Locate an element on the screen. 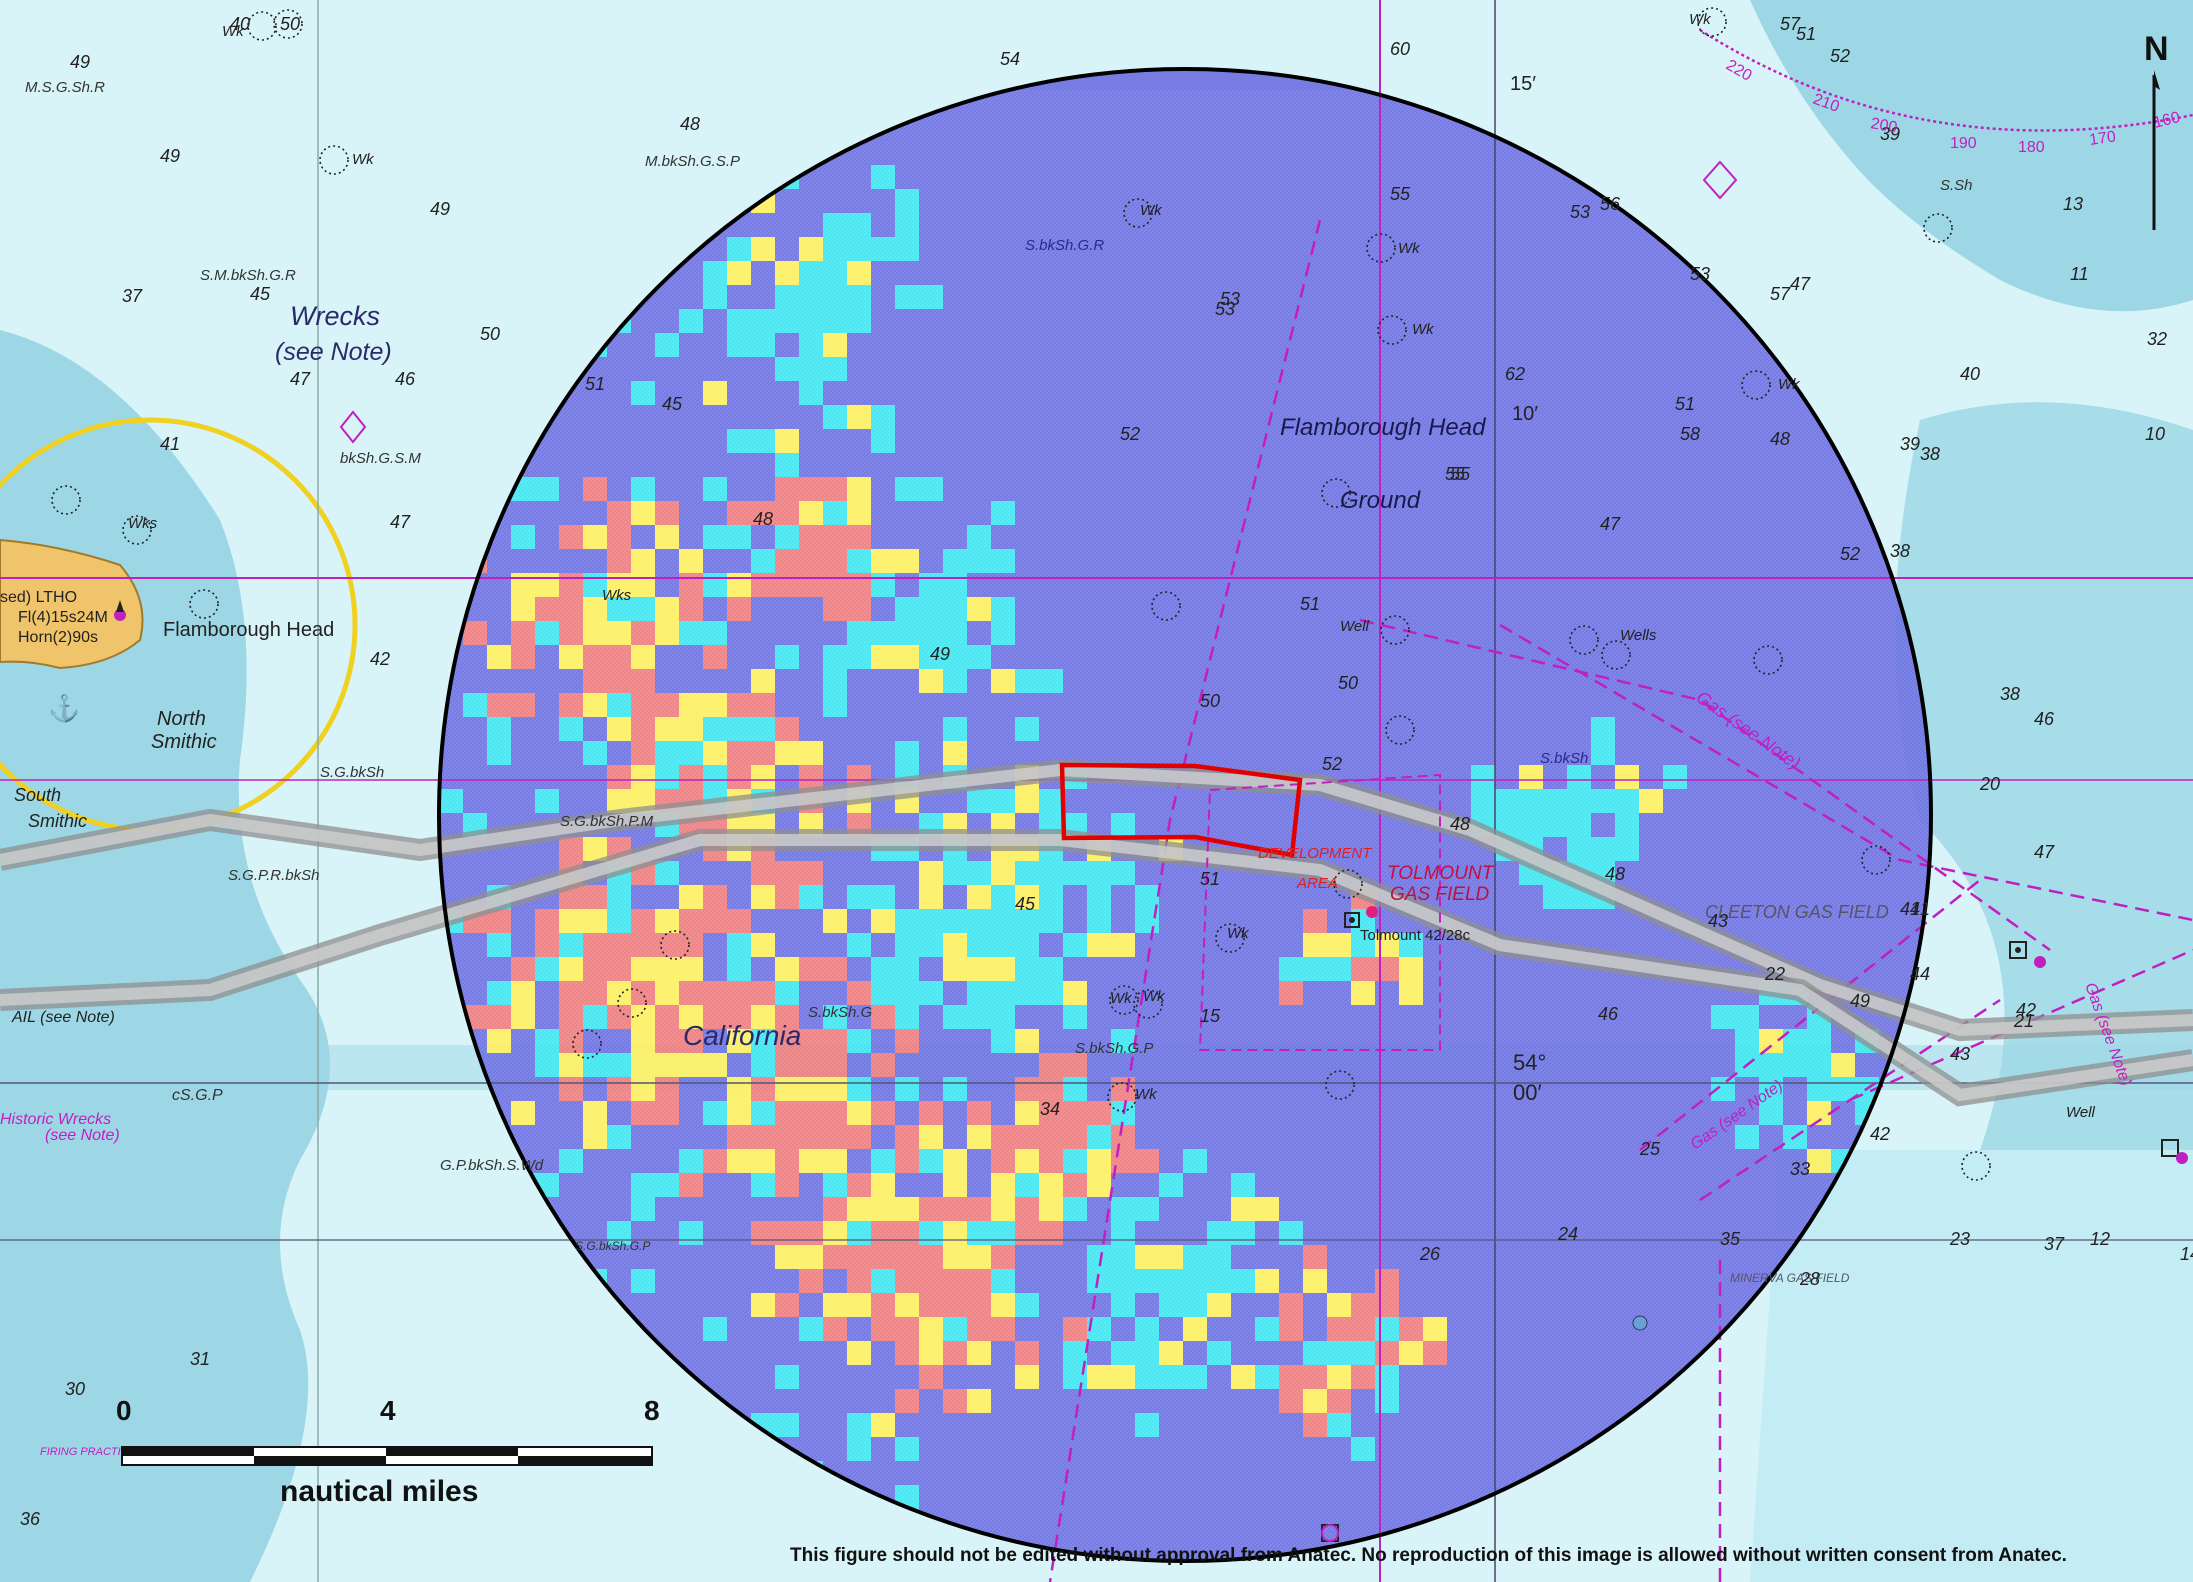  depth-sounding: 12 is located at coordinates (2100, 1239).